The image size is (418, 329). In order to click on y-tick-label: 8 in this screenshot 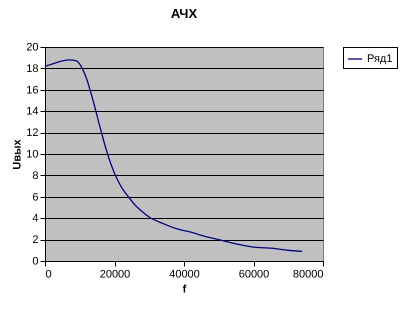, I will do `click(35, 176)`.